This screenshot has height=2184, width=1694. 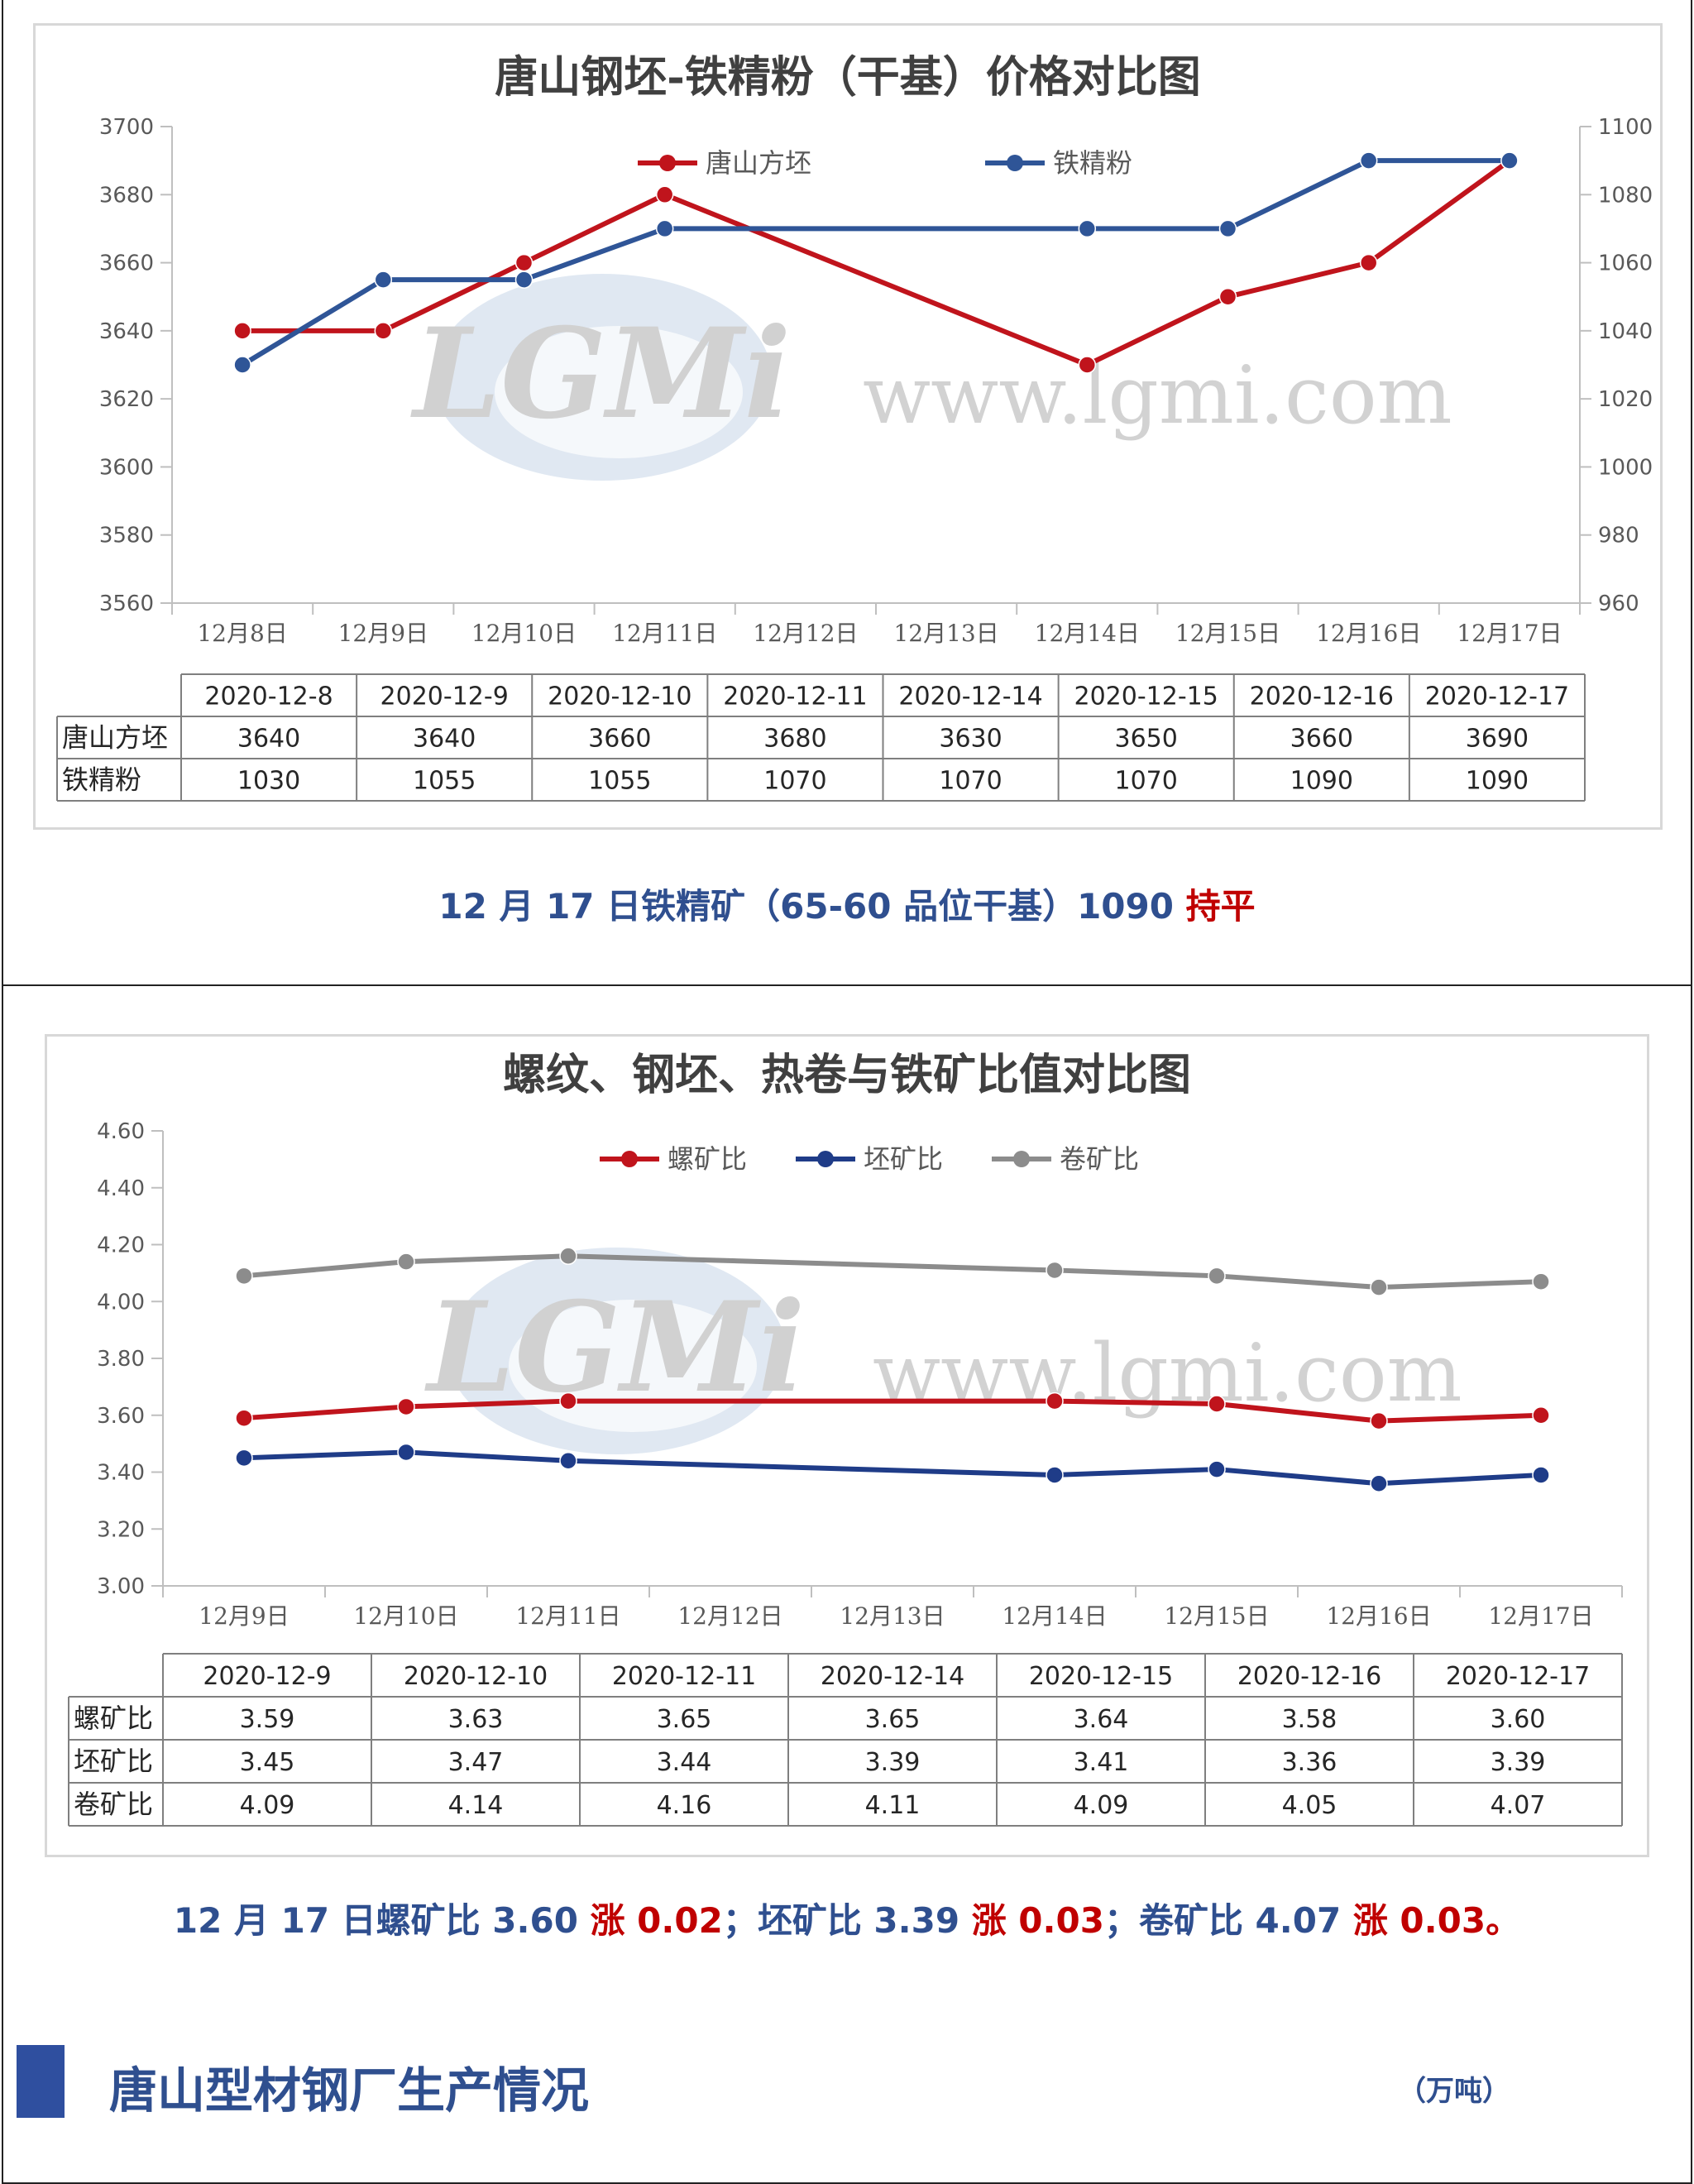 What do you see at coordinates (794, 739) in the screenshot?
I see `table-cell: 3680` at bounding box center [794, 739].